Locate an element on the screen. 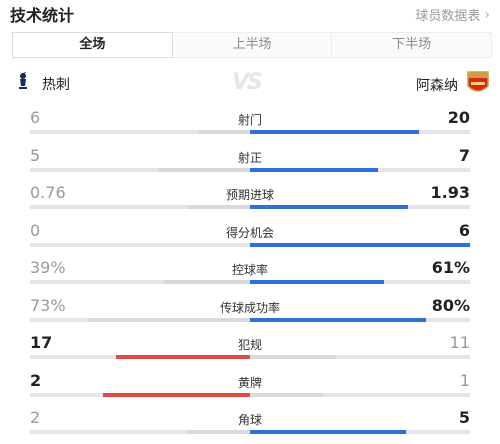 The width and height of the screenshot is (500, 444). home-stat-value: 73% is located at coordinates (48, 305).